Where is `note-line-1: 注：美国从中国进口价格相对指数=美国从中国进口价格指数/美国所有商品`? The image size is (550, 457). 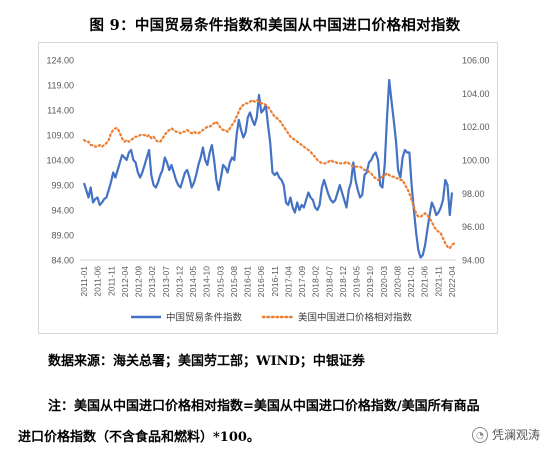
note-line-1: 注：美国从中国进口价格相对指数=美国从中国进口价格指数/美国所有商品 is located at coordinates (264, 406).